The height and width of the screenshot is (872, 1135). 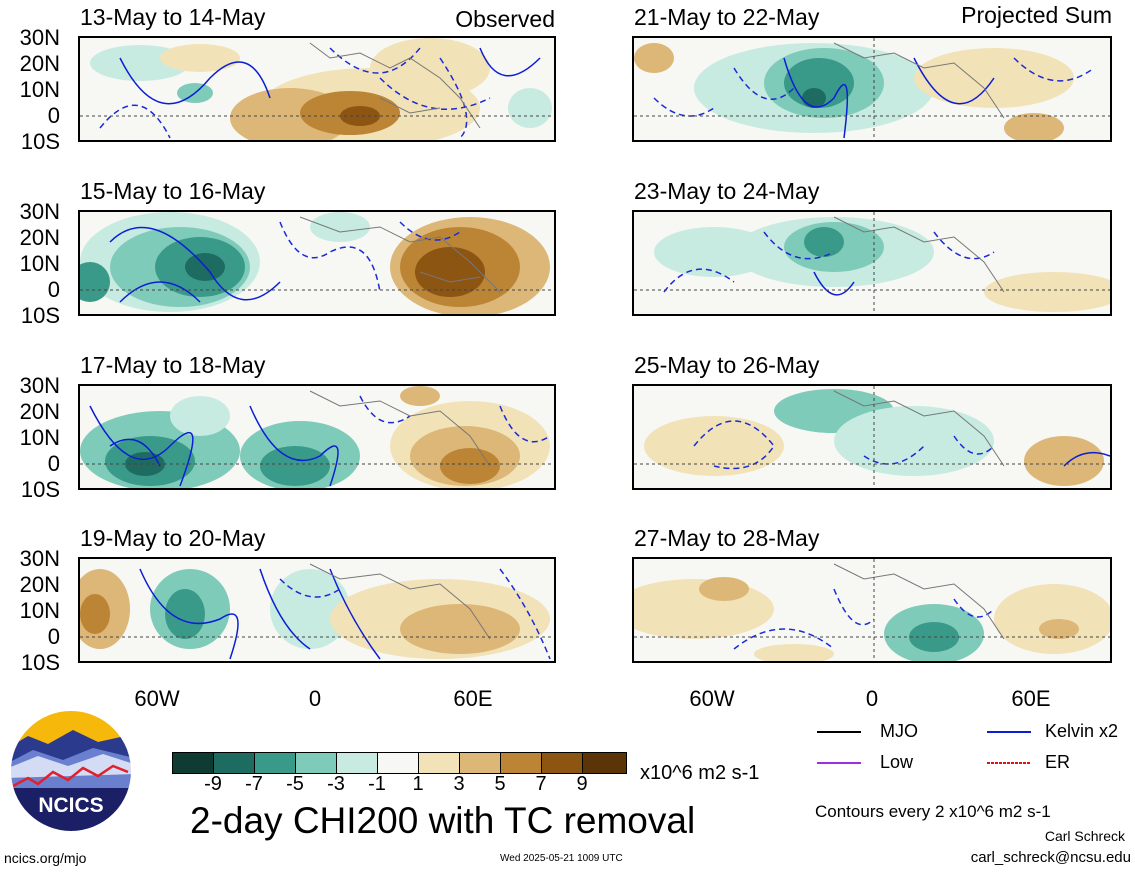 What do you see at coordinates (173, 538) in the screenshot?
I see `panel-title-p4: 19-May to 20-May` at bounding box center [173, 538].